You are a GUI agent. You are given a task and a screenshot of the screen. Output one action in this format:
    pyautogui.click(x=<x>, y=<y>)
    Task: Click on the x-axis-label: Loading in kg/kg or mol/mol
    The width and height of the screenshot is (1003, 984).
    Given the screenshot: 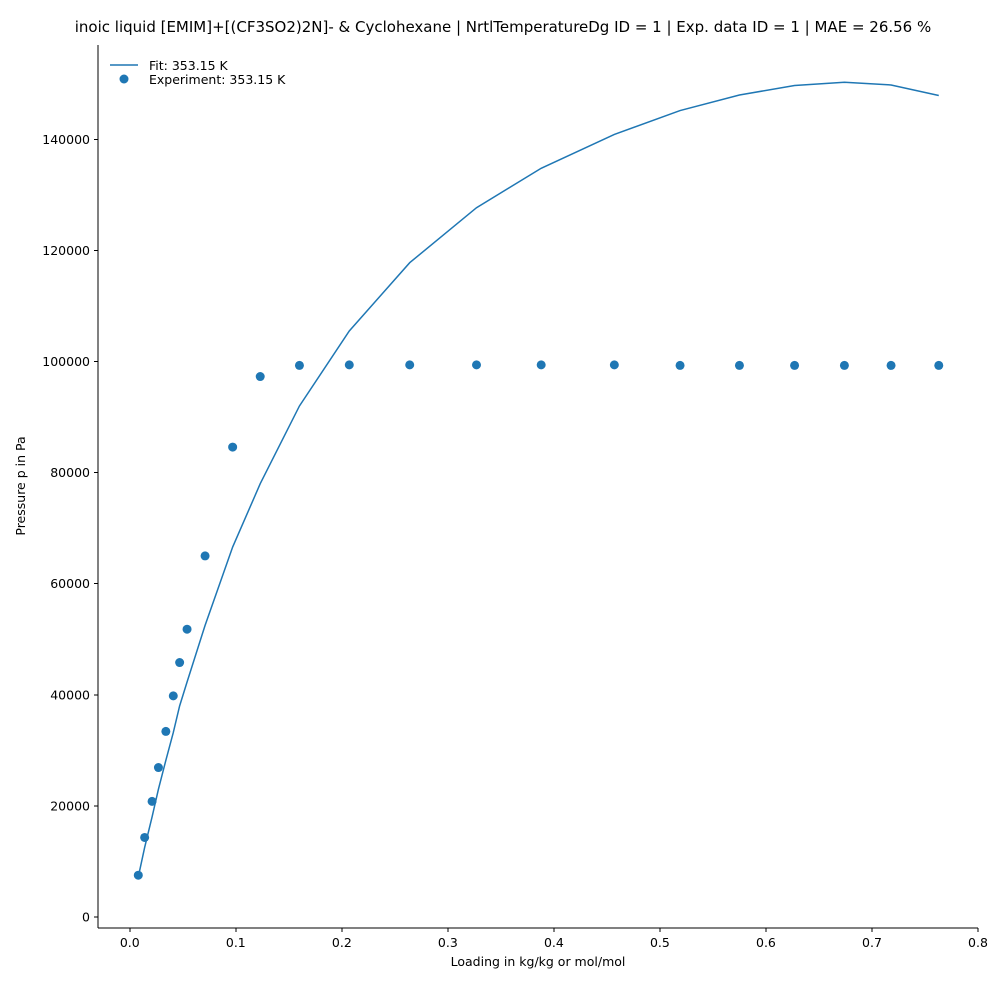 What is the action you would take?
    pyautogui.click(x=538, y=961)
    